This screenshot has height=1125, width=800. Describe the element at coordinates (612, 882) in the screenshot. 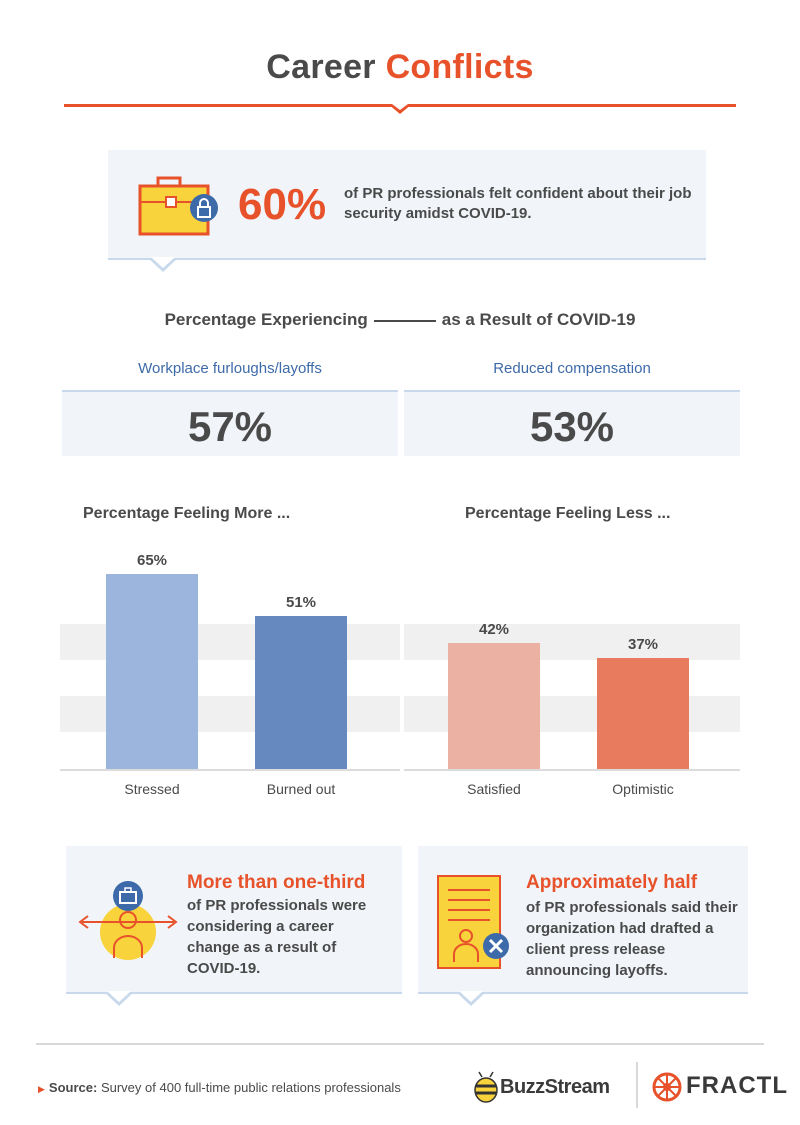

I see `card-head-press: Approximately half` at that location.